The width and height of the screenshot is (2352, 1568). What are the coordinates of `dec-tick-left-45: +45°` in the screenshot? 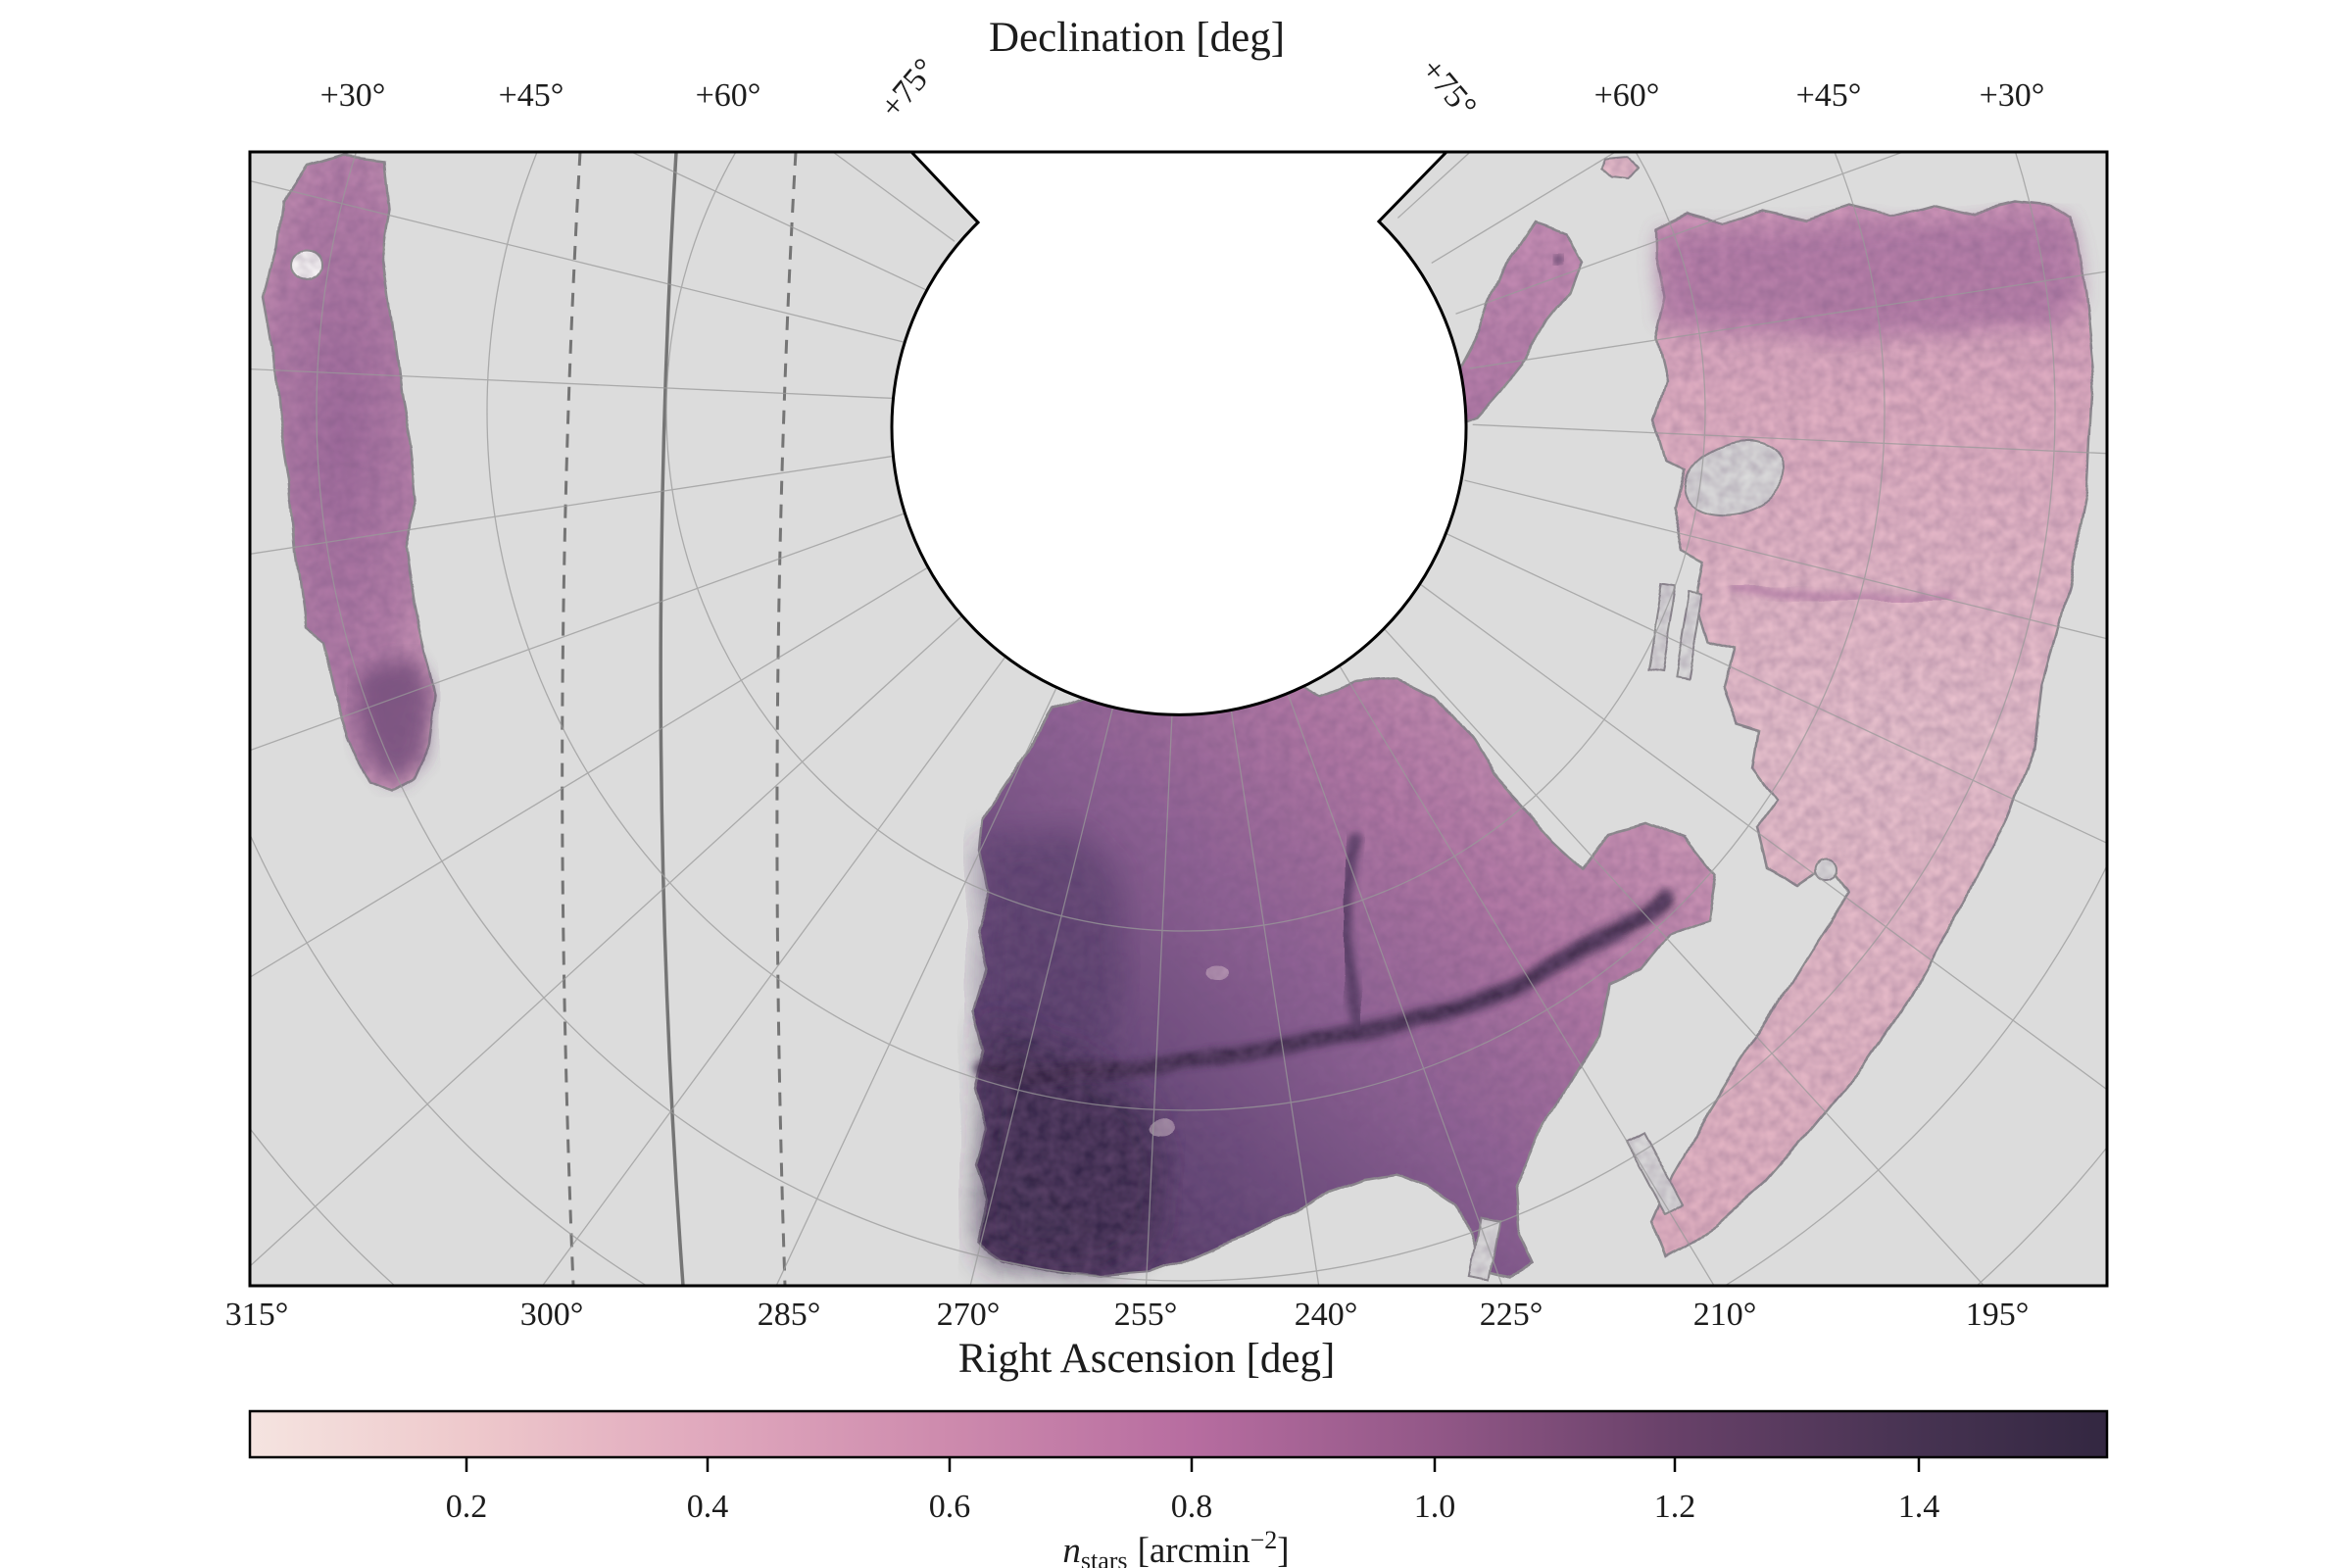 It's located at (531, 95).